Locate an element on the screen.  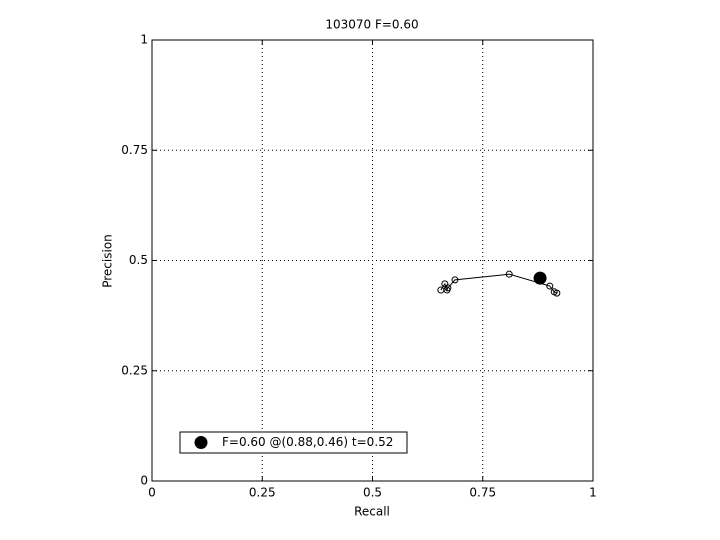
y-tick-label: 0.25 is located at coordinates (134, 370).